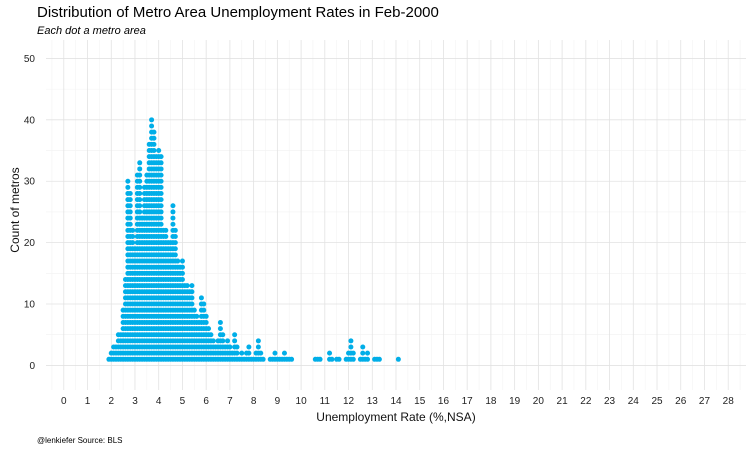  What do you see at coordinates (349, 401) in the screenshot?
I see `x-tick-label: 12` at bounding box center [349, 401].